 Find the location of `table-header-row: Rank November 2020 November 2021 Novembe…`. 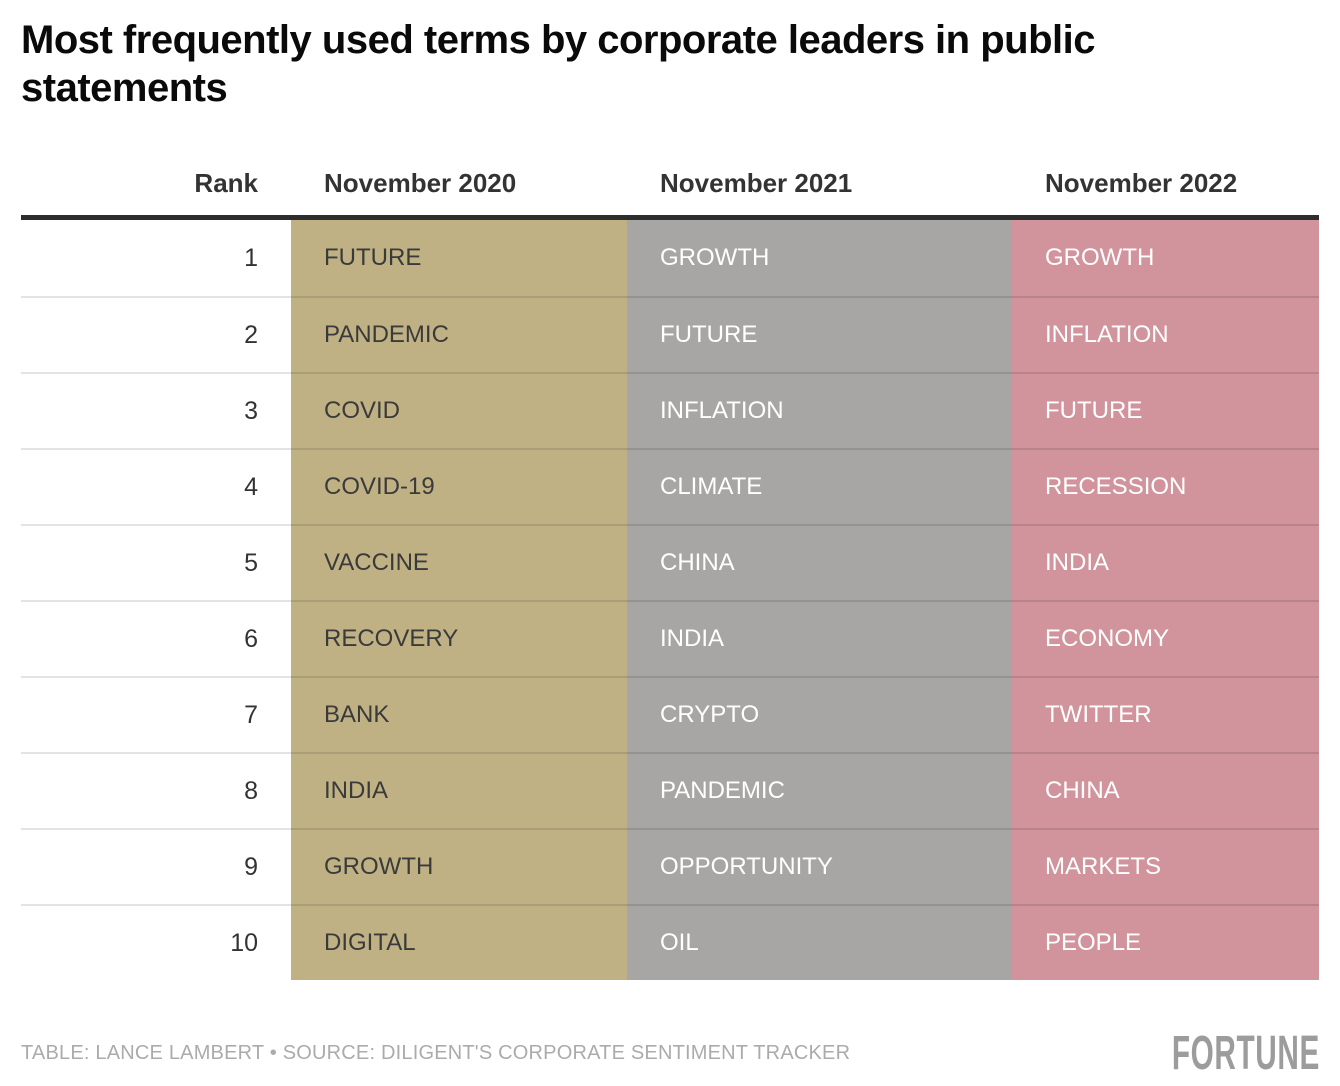

table-header-row: Rank November 2020 November 2021 Novembe… is located at coordinates (670, 166).